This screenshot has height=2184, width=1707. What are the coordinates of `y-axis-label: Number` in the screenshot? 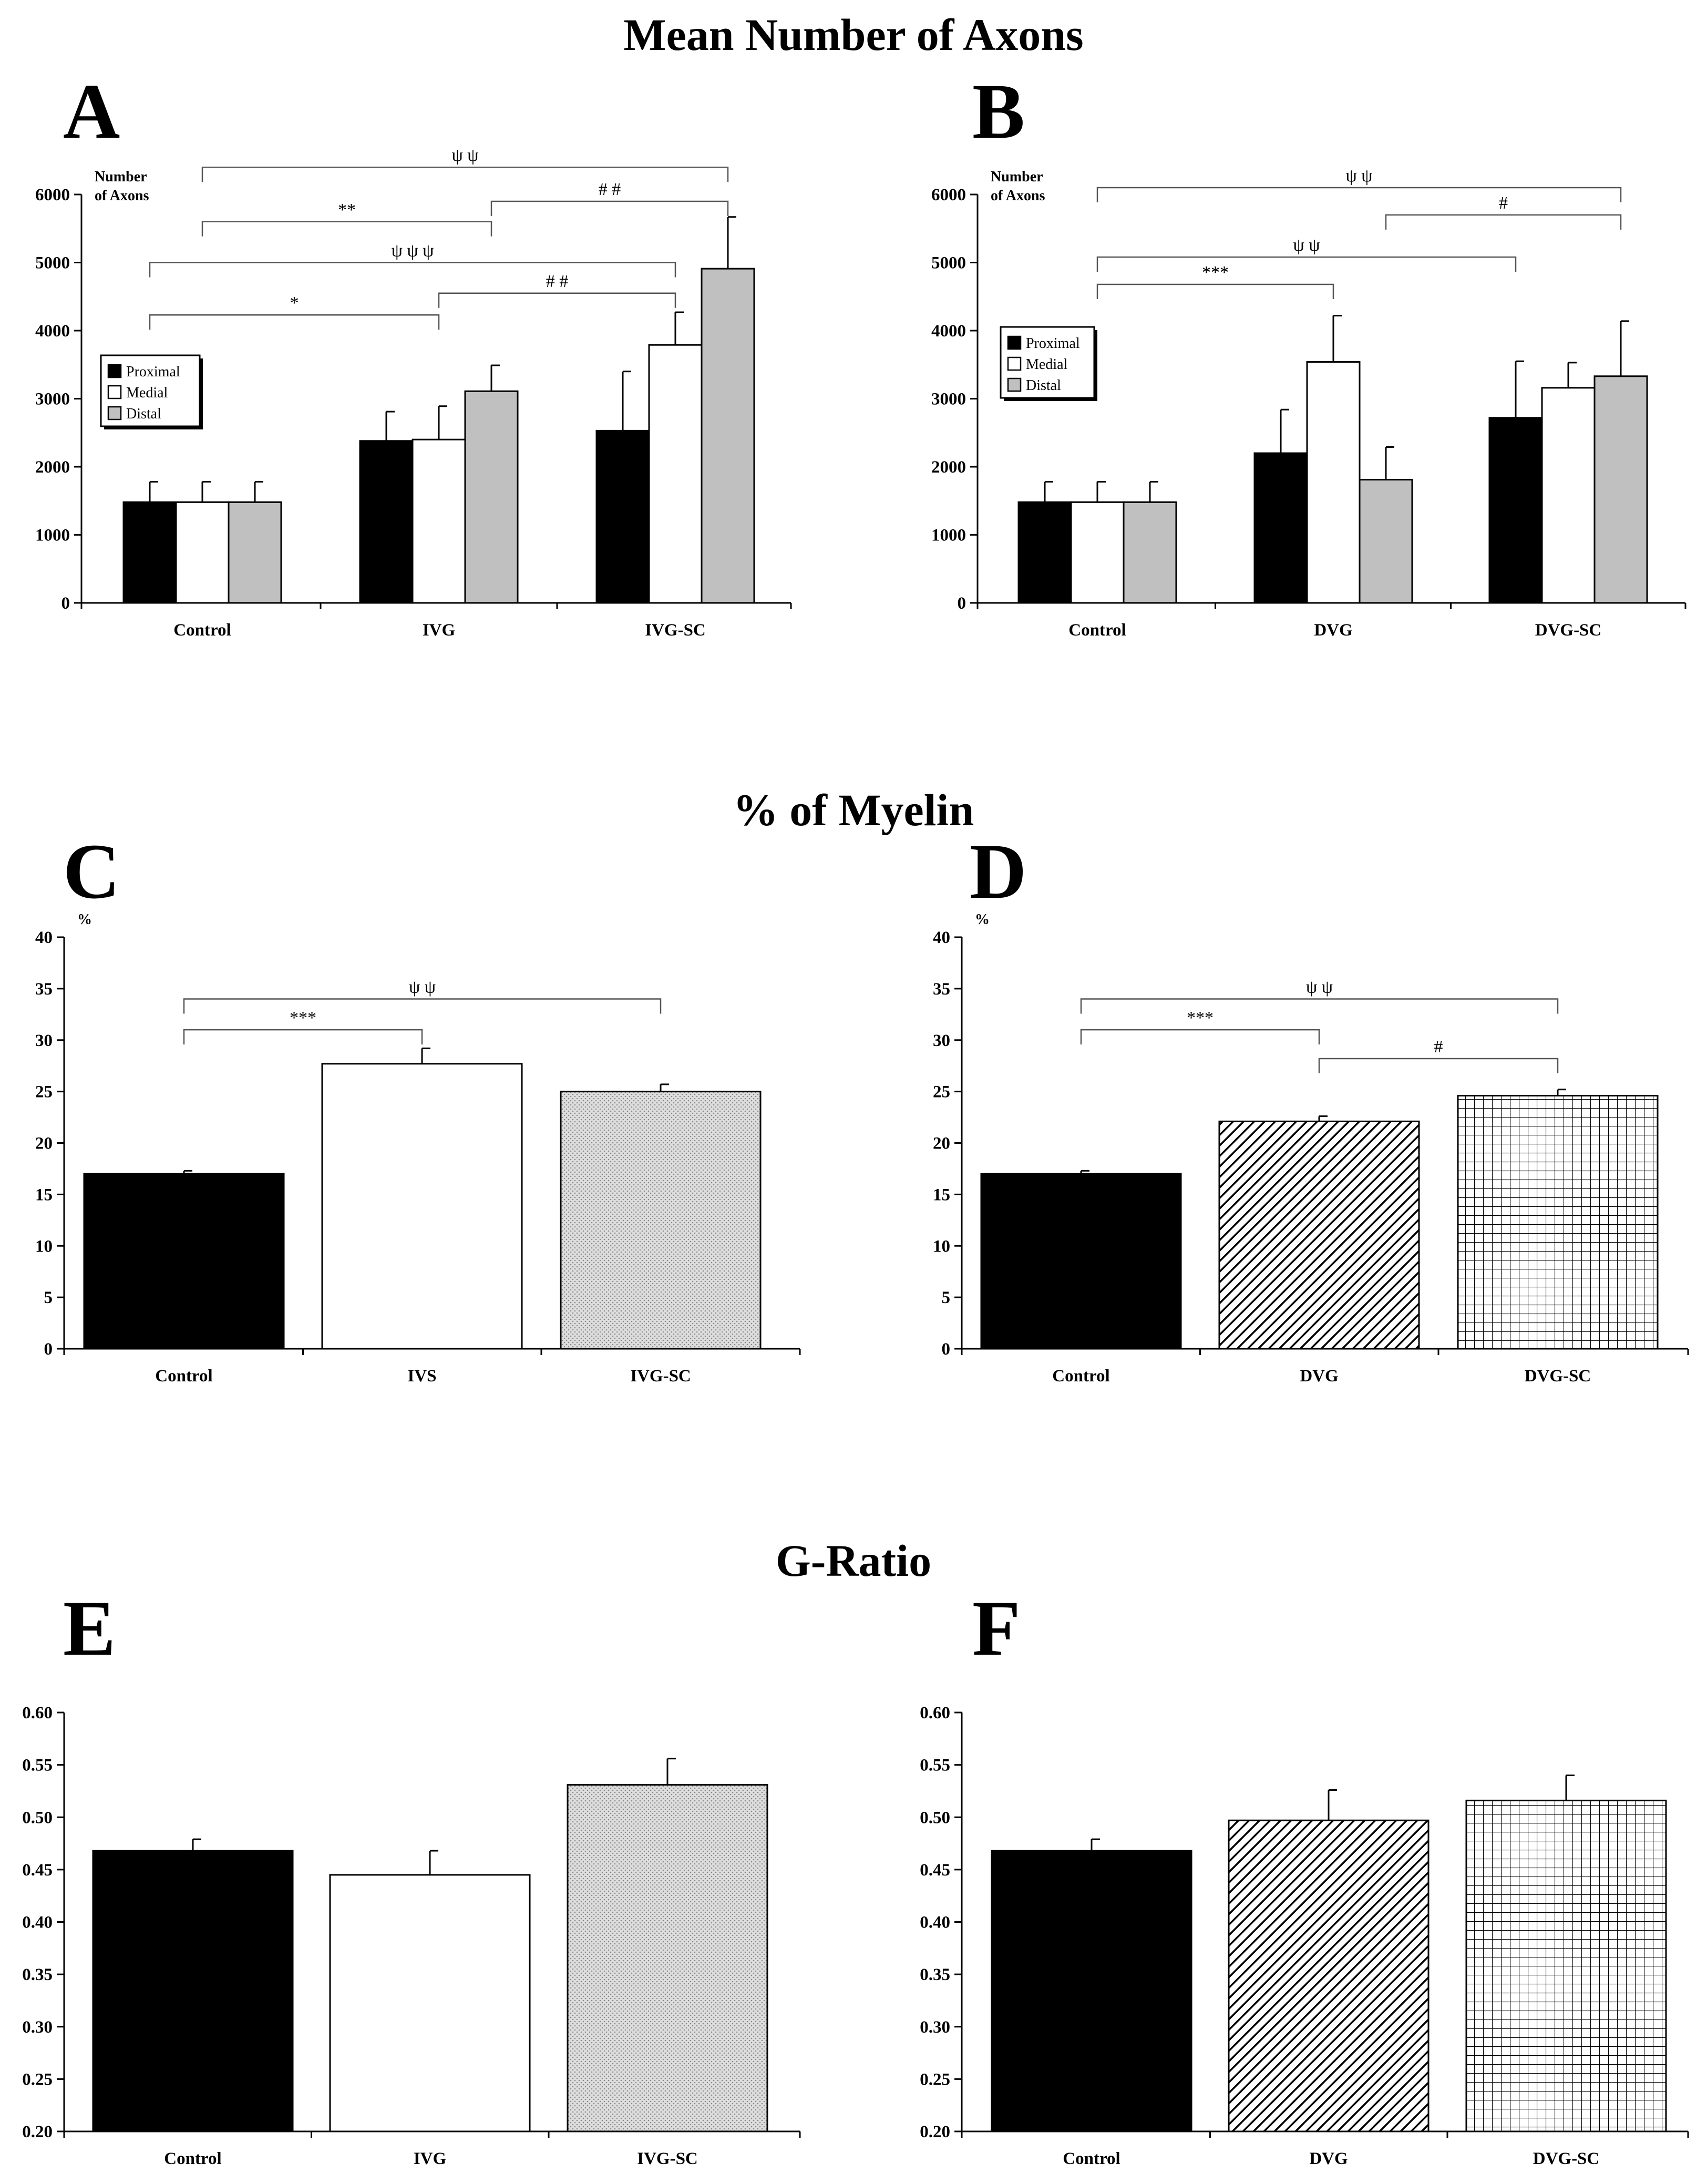 It's located at (121, 177).